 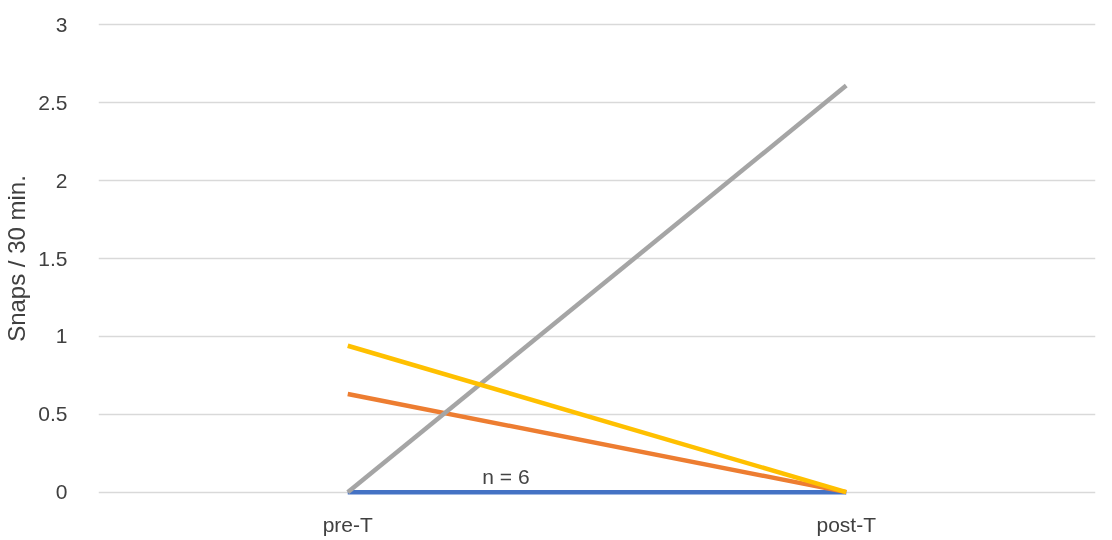 I want to click on y-tick-label: 1.5, so click(x=53, y=258).